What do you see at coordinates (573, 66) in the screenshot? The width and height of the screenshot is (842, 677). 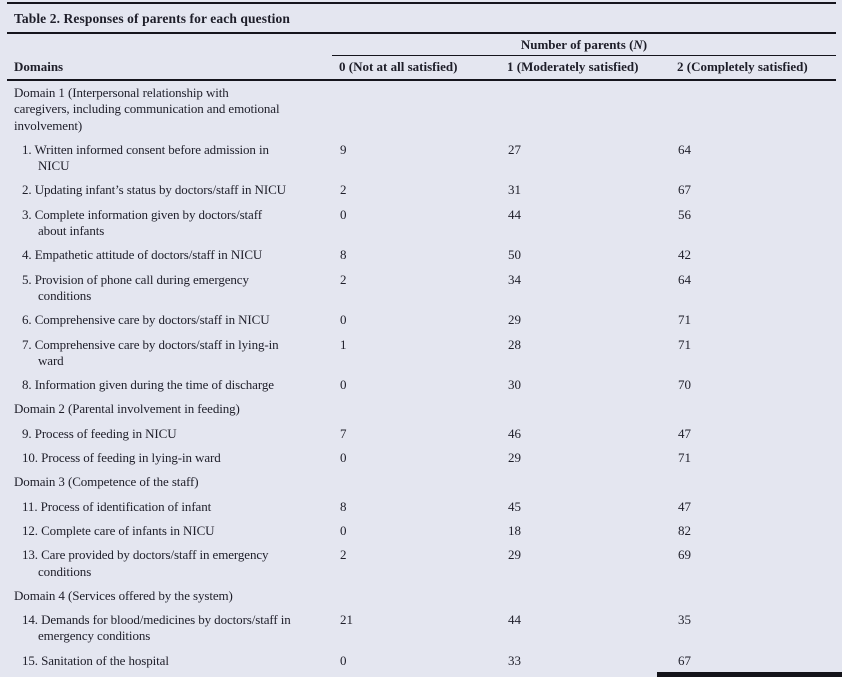 I see `col-header-moderately-satisfied: 1 (Moderately satisfied)` at bounding box center [573, 66].